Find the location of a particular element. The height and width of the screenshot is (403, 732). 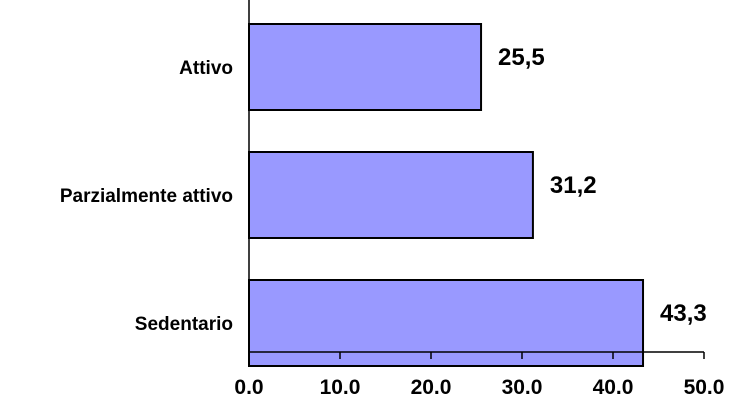

value-label: 43,3 is located at coordinates (683, 313).